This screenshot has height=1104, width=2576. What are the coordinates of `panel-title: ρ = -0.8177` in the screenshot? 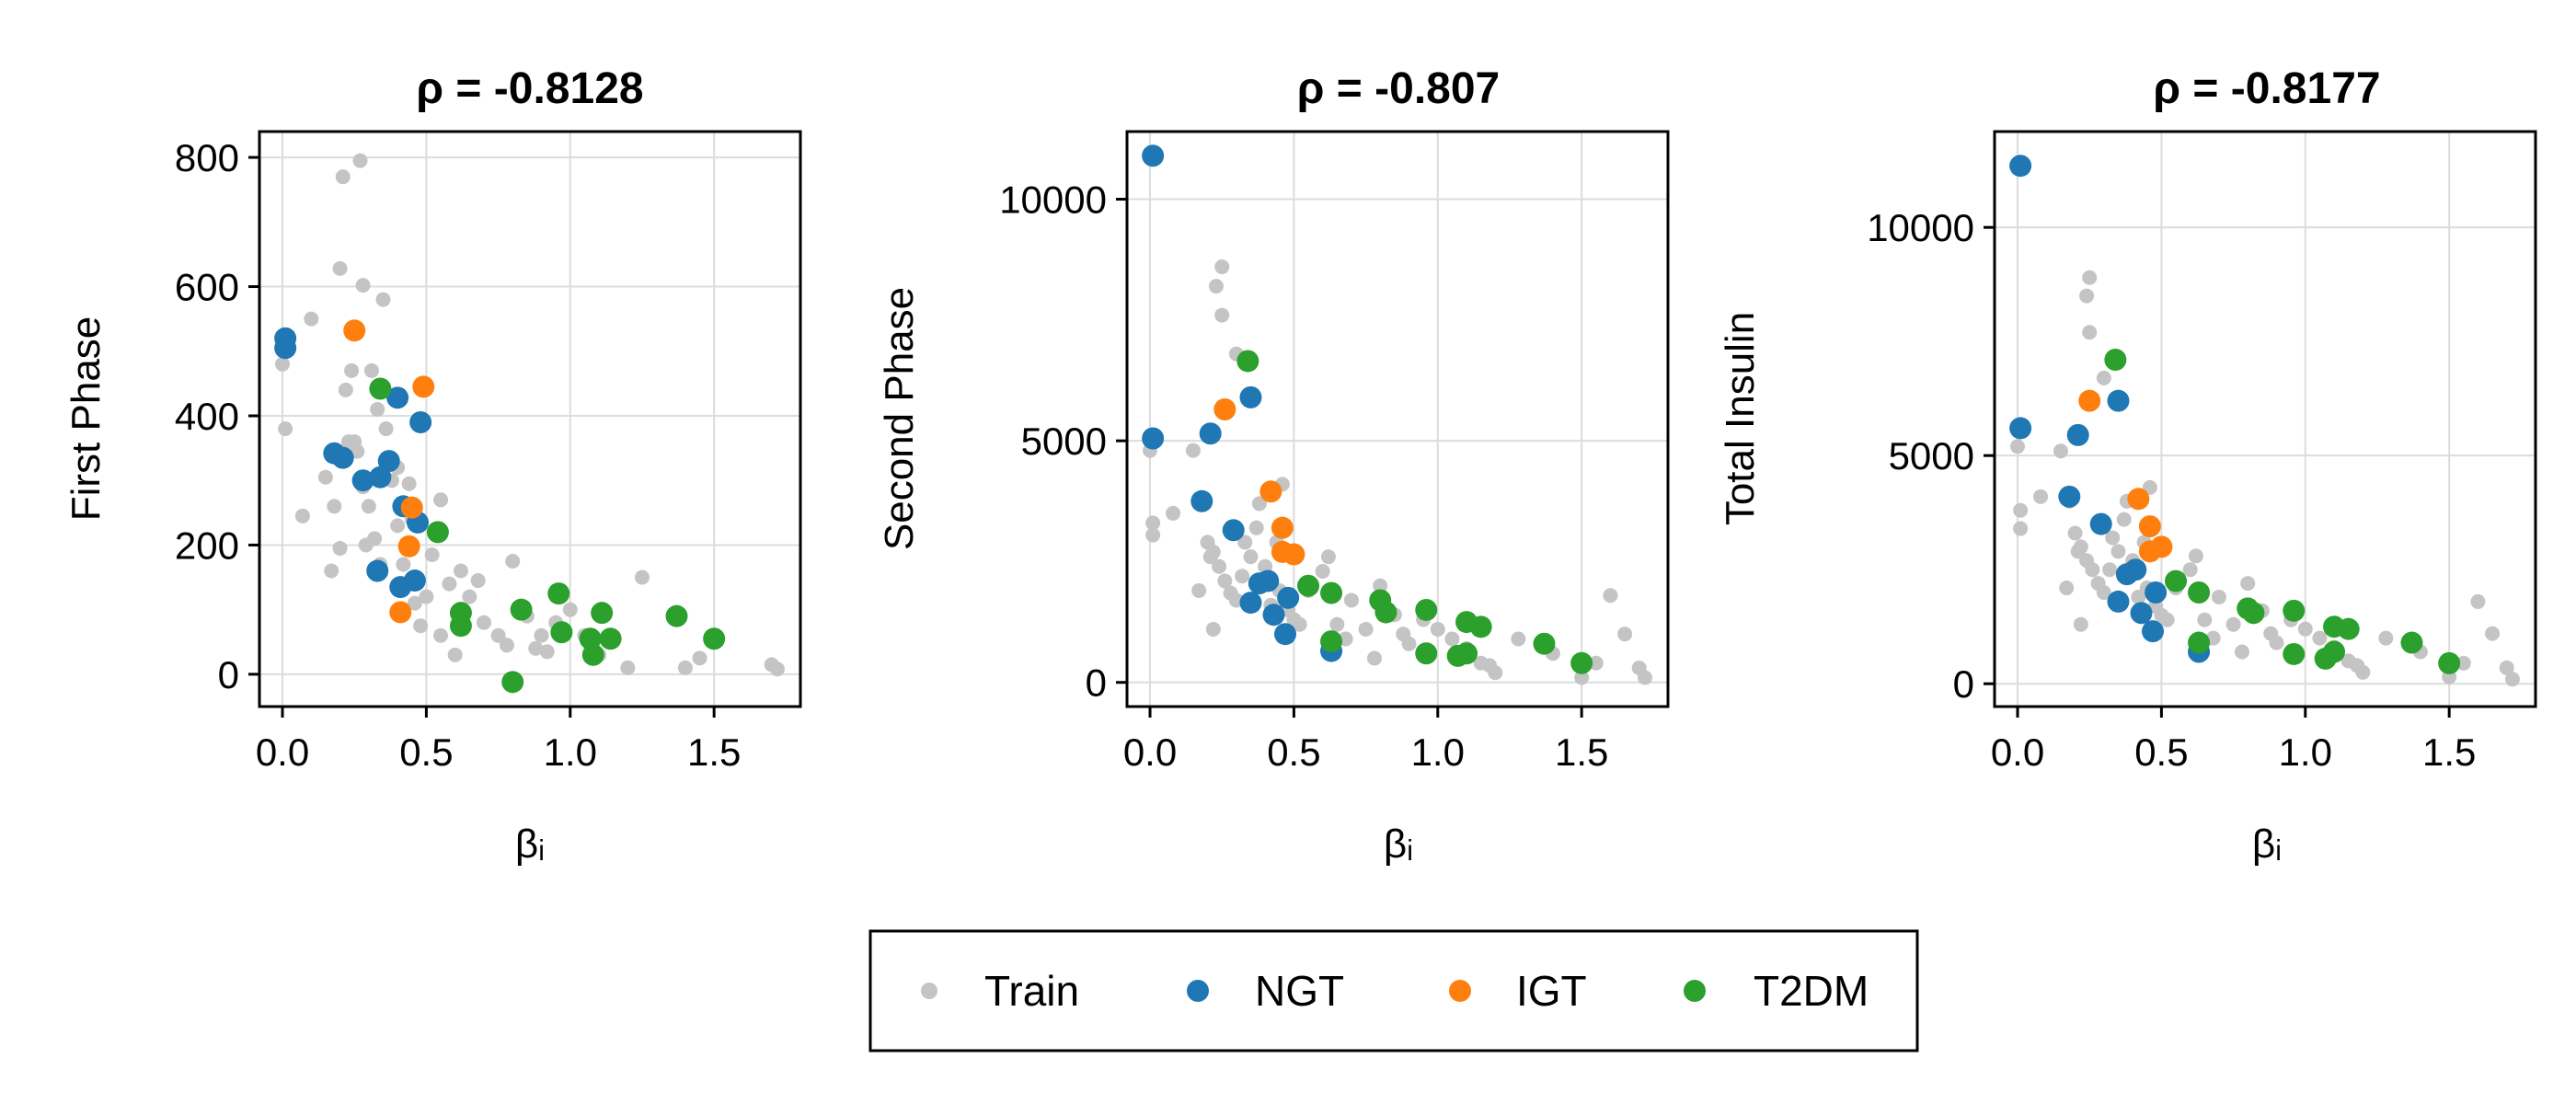 It's located at (2266, 88).